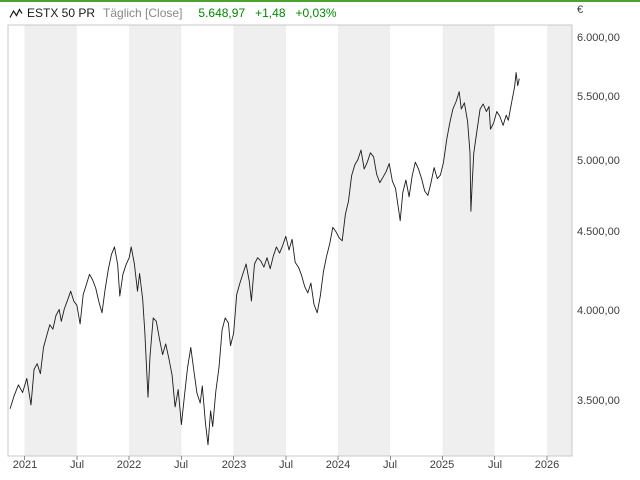 The width and height of the screenshot is (640, 480). Describe the element at coordinates (25, 465) in the screenshot. I see `x-axis-label: 2021` at that location.